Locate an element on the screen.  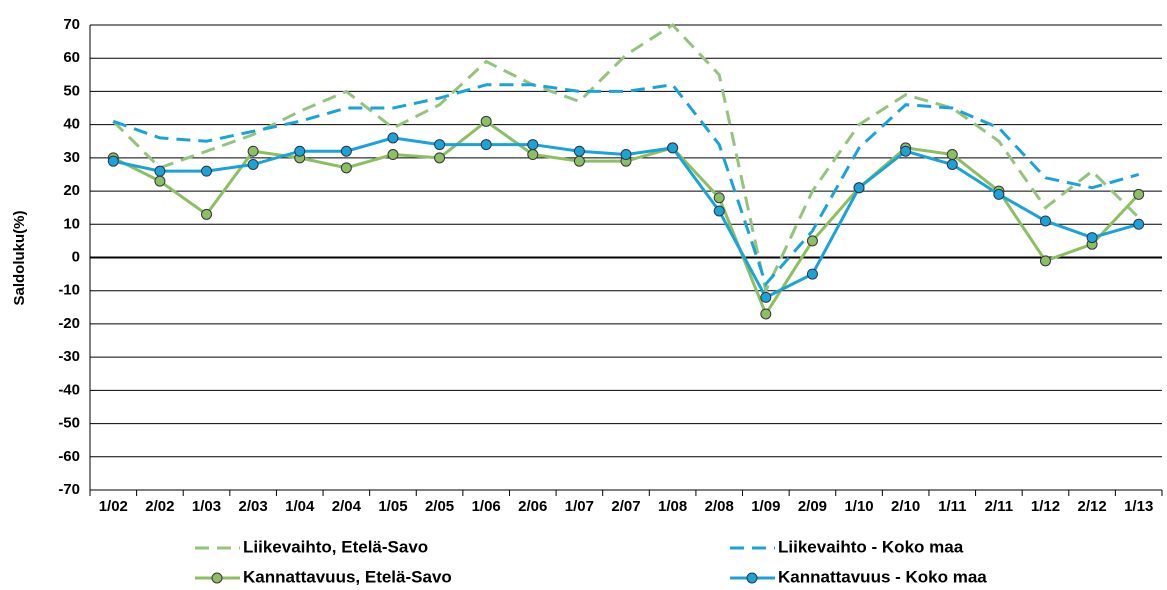
x-tick-label: 1/04 is located at coordinates (300, 506).